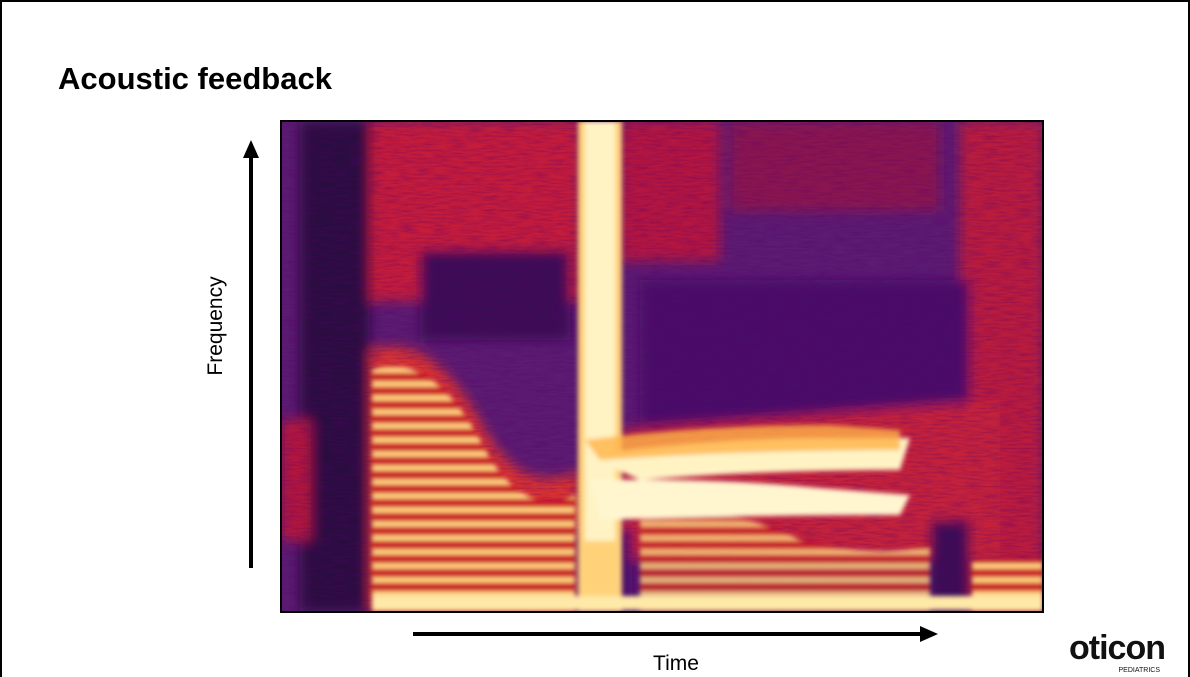 The height and width of the screenshot is (677, 1190). I want to click on x-axis-label: Time, so click(676, 663).